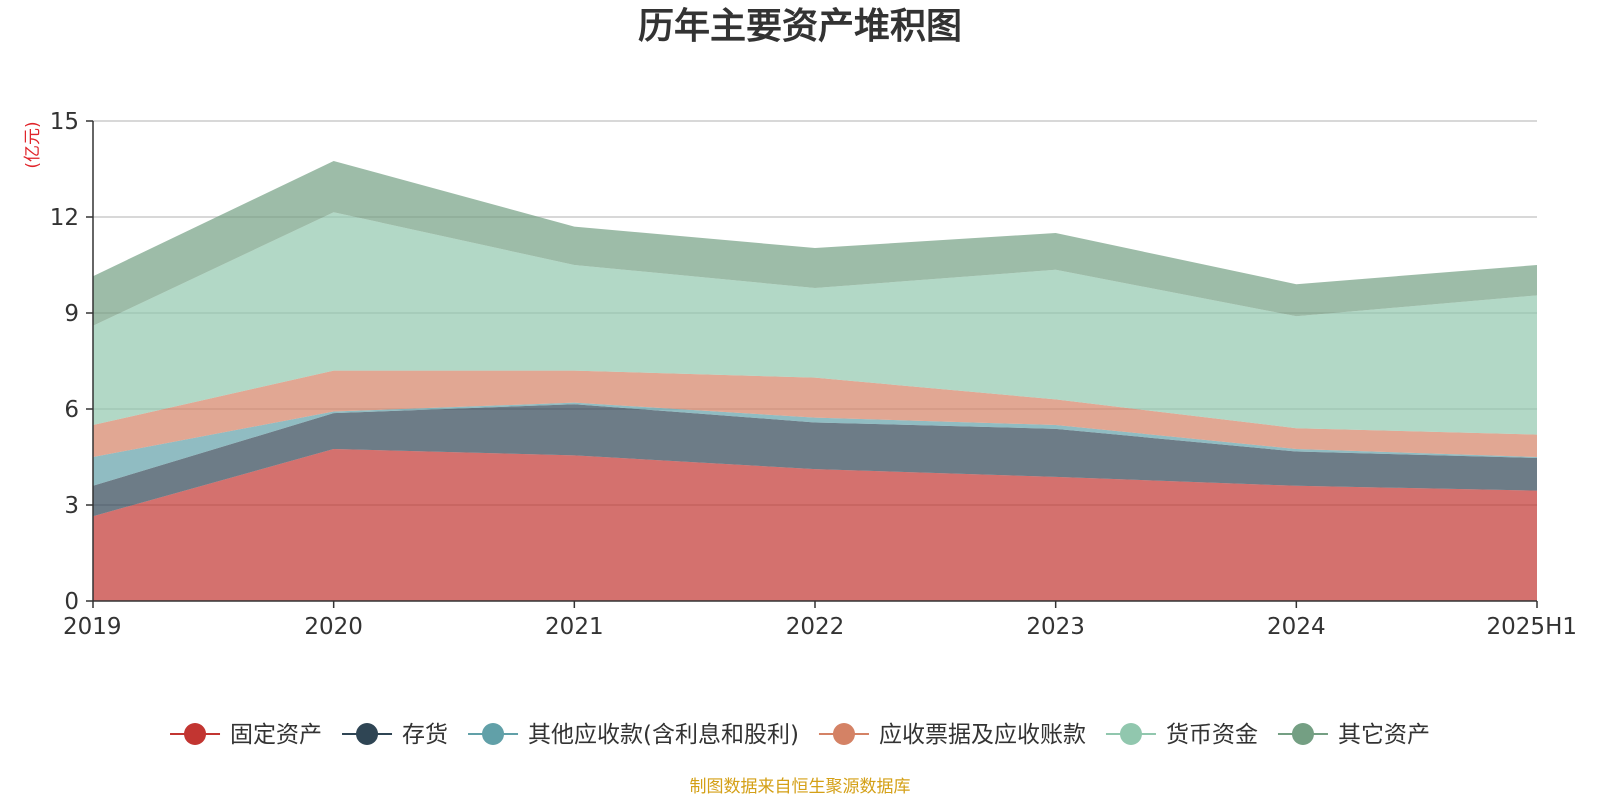  I want to click on legend-item: 货币资金, so click(1181, 735).